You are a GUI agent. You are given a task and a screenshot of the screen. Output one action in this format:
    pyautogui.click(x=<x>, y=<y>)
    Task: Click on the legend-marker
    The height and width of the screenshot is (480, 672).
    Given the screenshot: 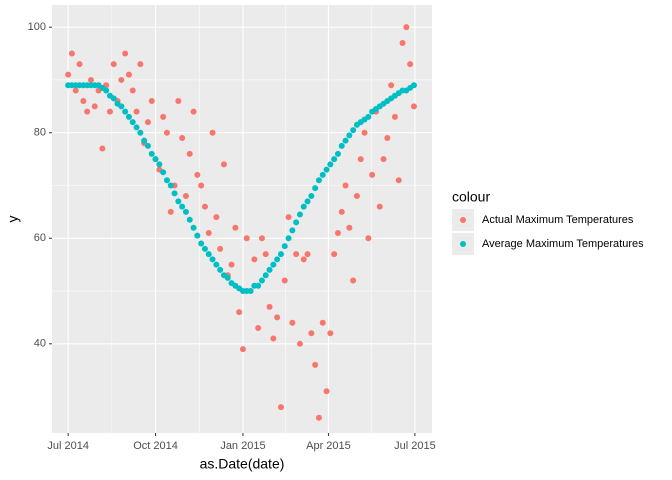 What is the action you would take?
    pyautogui.click(x=463, y=220)
    